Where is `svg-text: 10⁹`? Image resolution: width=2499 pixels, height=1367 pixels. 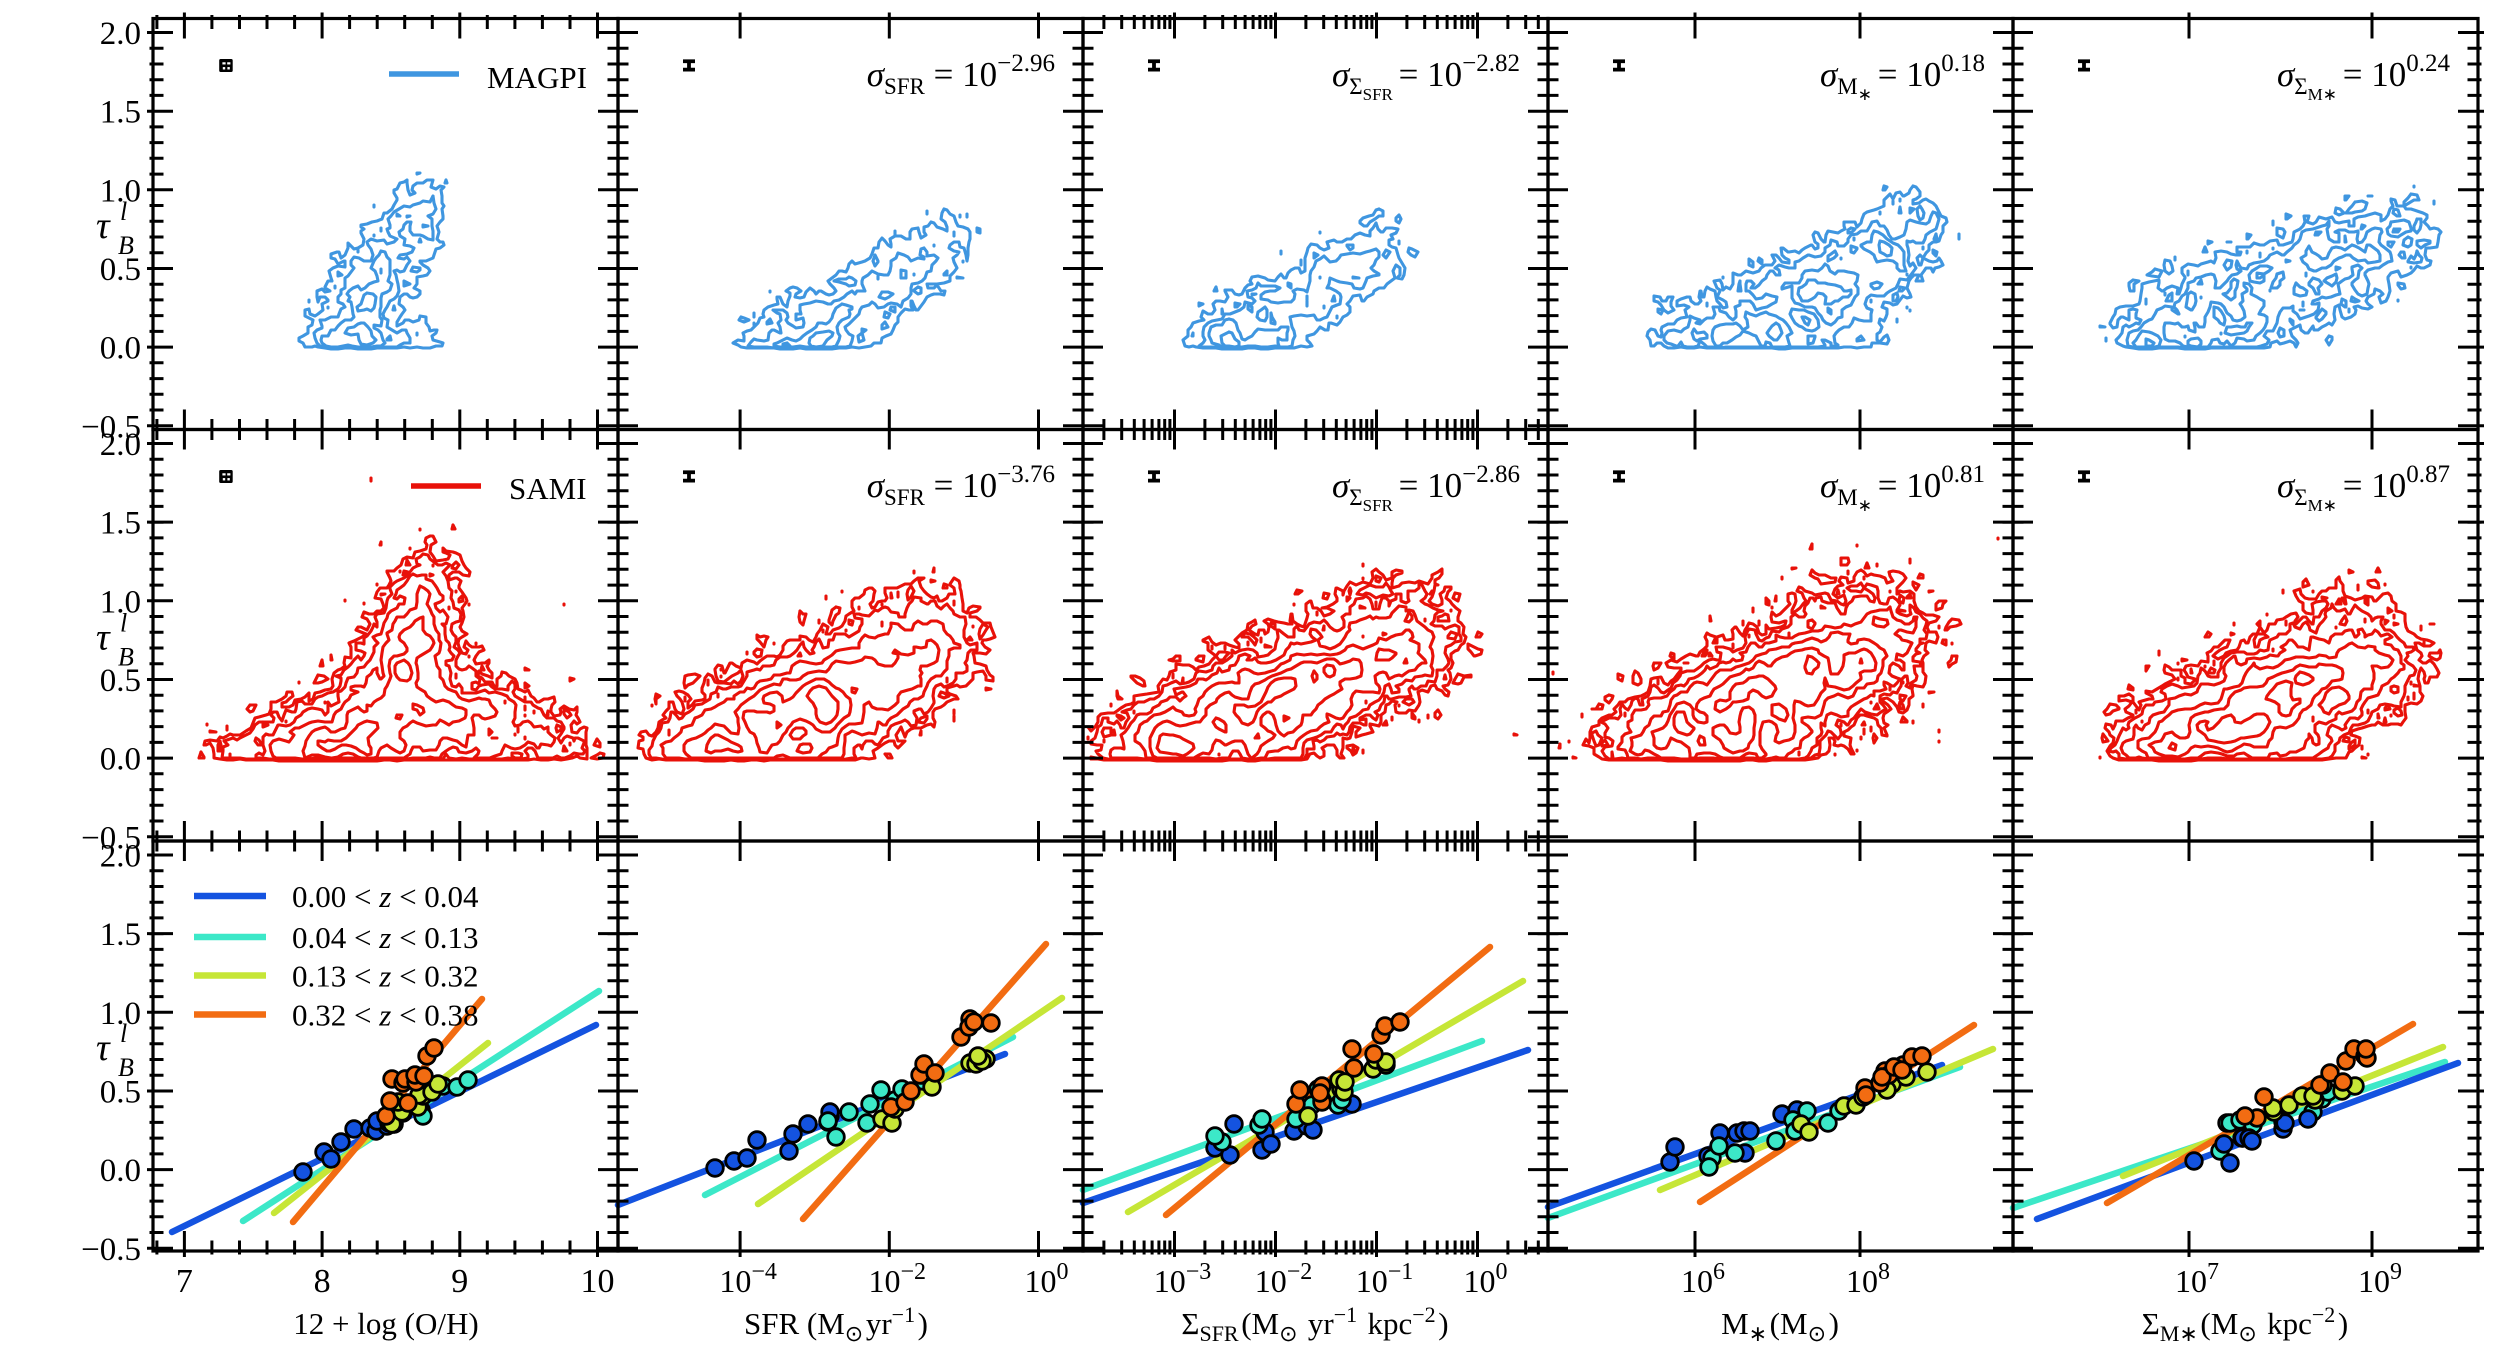 svg-text: 10⁹ is located at coordinates (2380, 1279).